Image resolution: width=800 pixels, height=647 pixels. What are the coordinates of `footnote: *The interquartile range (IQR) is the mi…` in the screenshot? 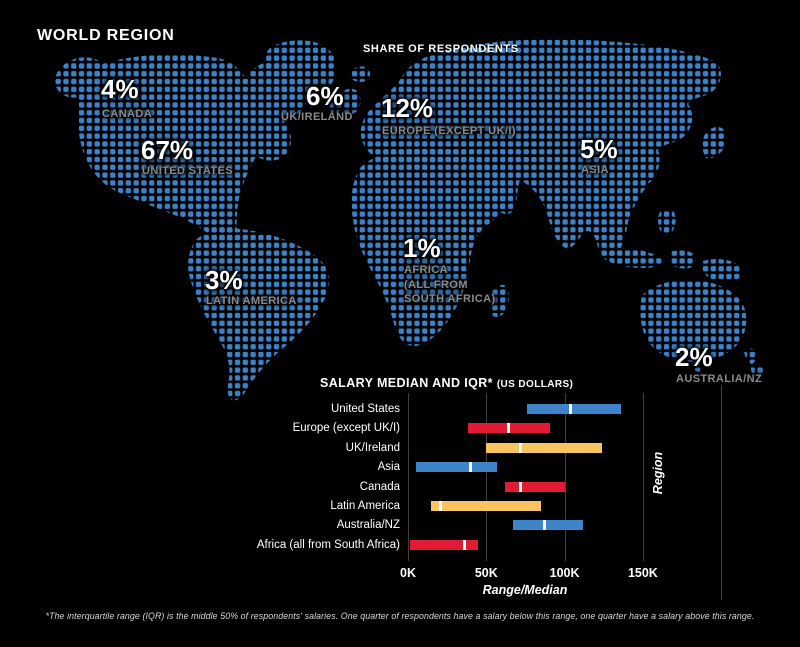 It's located at (400, 616).